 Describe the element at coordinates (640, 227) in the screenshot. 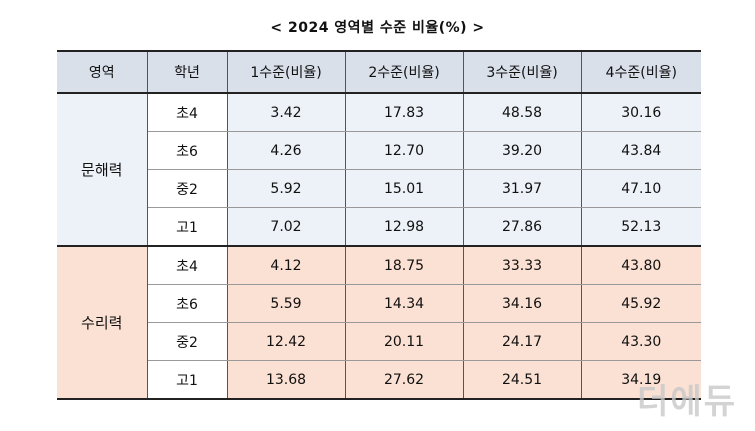

I see `value-cell: 52.13` at that location.